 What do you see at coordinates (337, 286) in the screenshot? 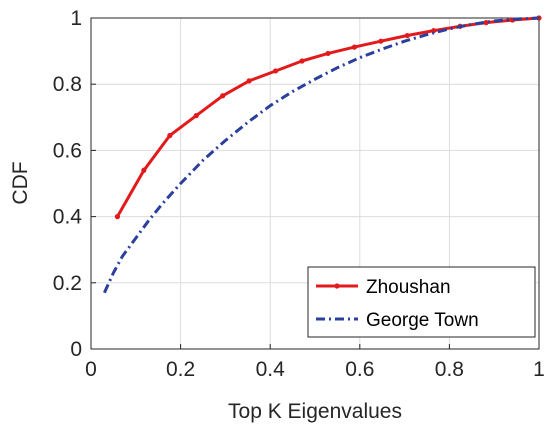
I see `legend-marker-zhoushan` at bounding box center [337, 286].